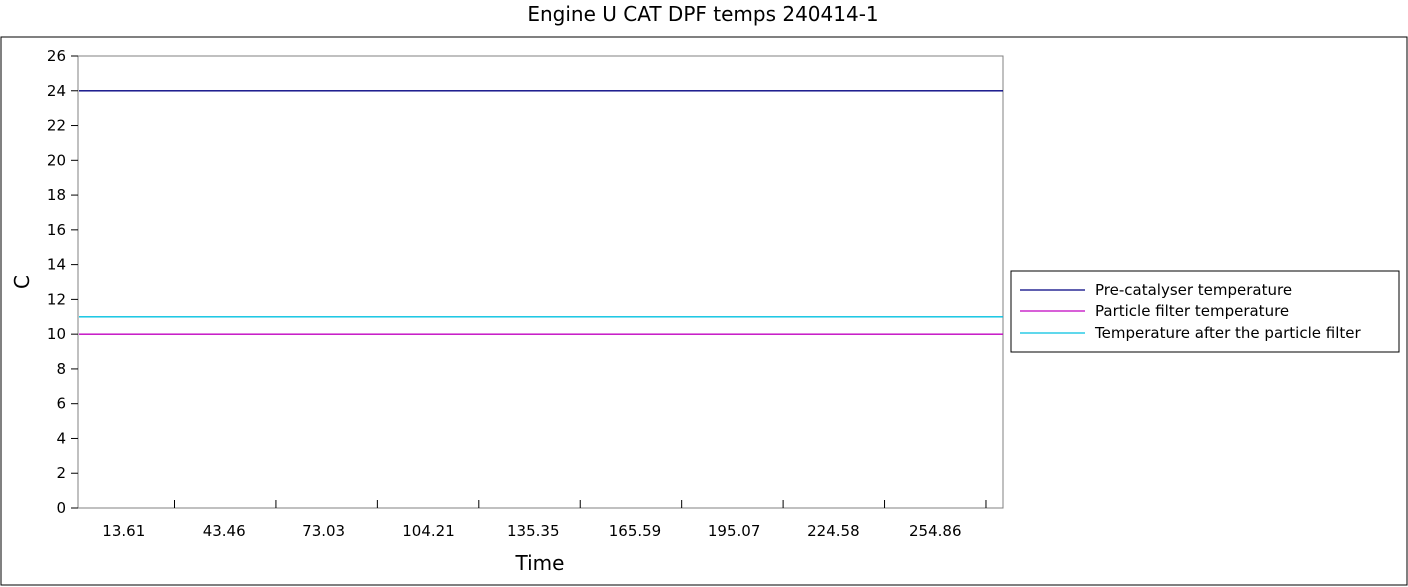 The width and height of the screenshot is (1408, 587). What do you see at coordinates (56, 56) in the screenshot?
I see `y-tick-label: 26` at bounding box center [56, 56].